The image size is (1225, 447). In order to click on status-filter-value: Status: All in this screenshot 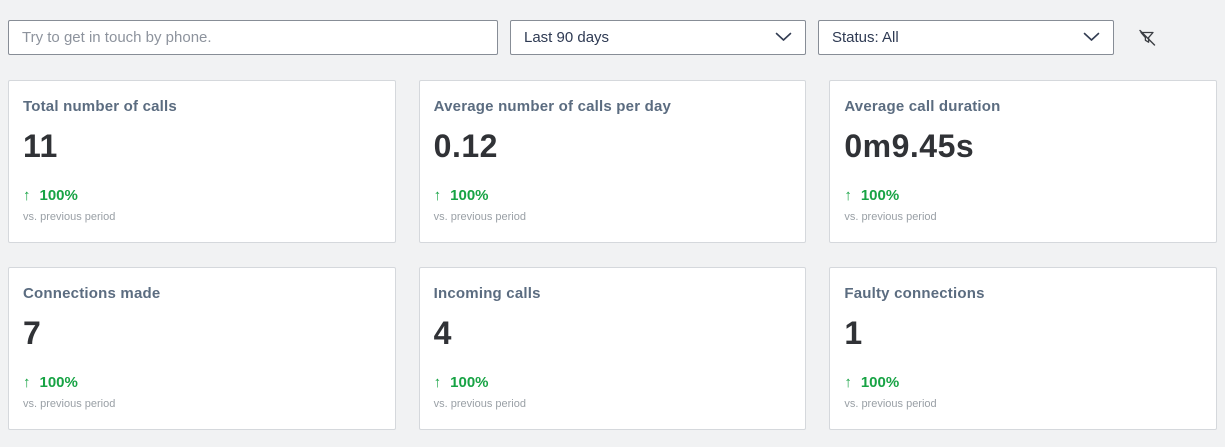, I will do `click(865, 37)`.